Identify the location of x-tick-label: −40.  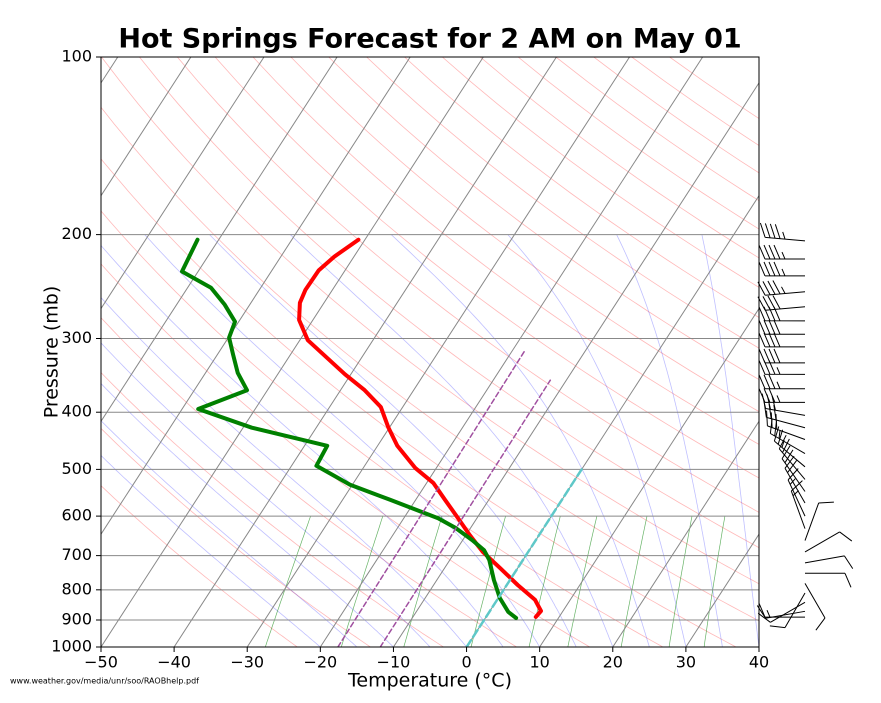
(174, 662).